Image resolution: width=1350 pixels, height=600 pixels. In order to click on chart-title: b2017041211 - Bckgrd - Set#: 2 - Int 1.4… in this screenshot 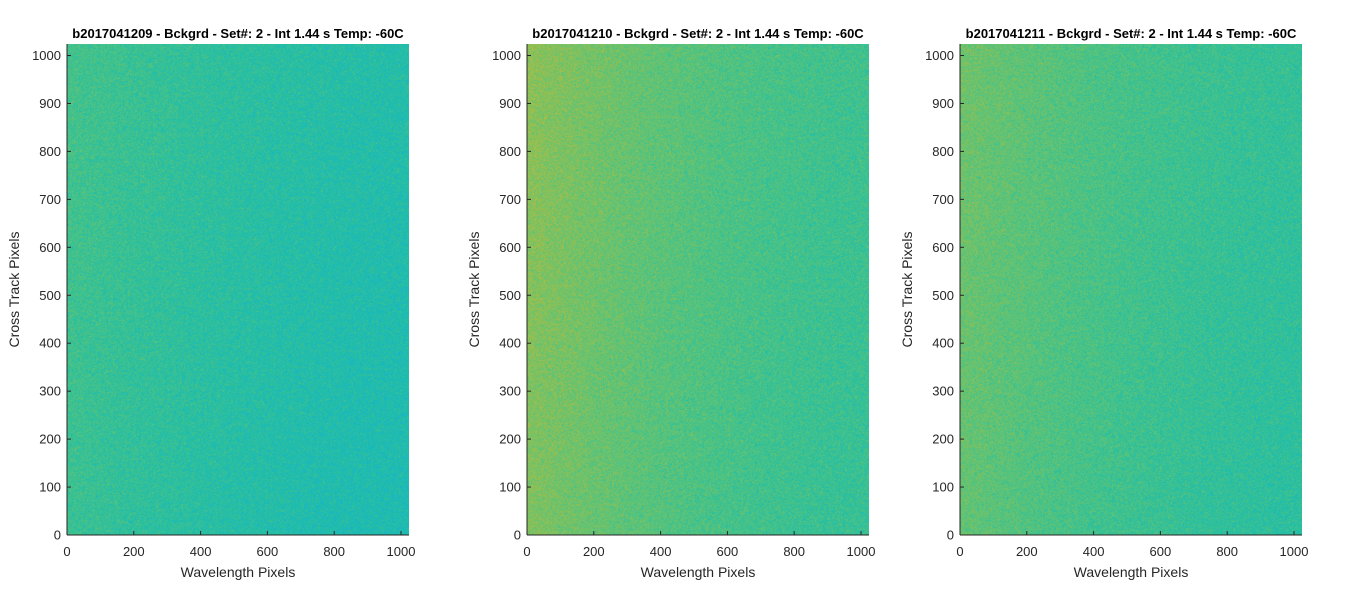, I will do `click(1131, 33)`.